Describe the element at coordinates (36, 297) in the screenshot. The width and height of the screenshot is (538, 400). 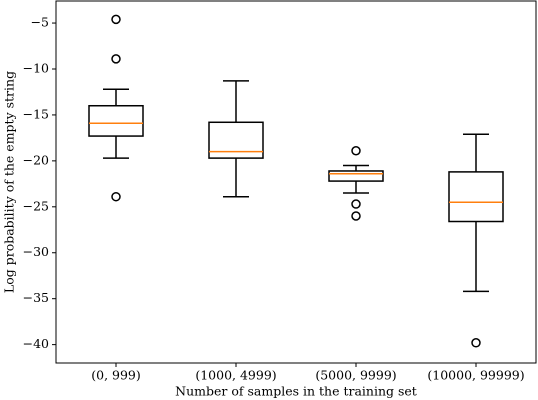
I see `y-tick-label: −35` at that location.